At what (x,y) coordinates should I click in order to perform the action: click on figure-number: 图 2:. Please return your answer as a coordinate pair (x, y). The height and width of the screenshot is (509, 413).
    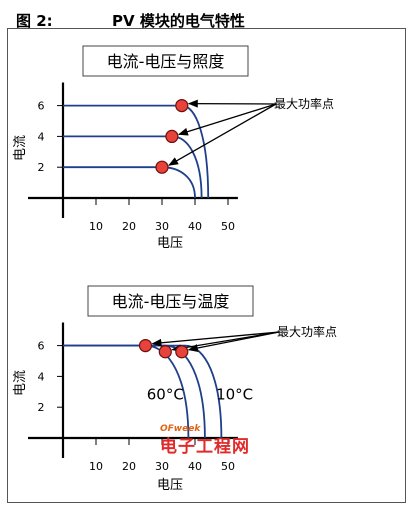
    Looking at the image, I should click on (34, 21).